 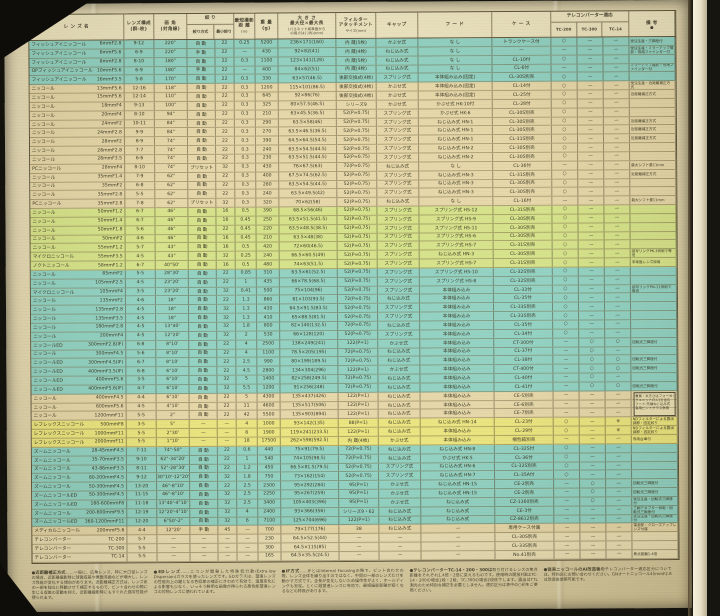 What do you see at coordinates (142, 521) in the screenshot?
I see `table-cell: 12-20` at bounding box center [142, 521].